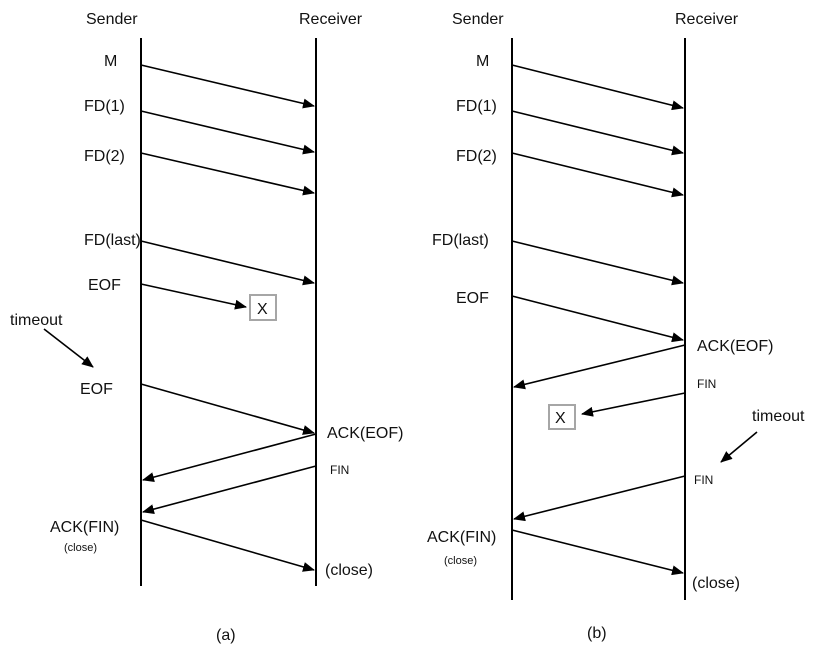  I want to click on a-lost-packet-x: X, so click(262, 309).